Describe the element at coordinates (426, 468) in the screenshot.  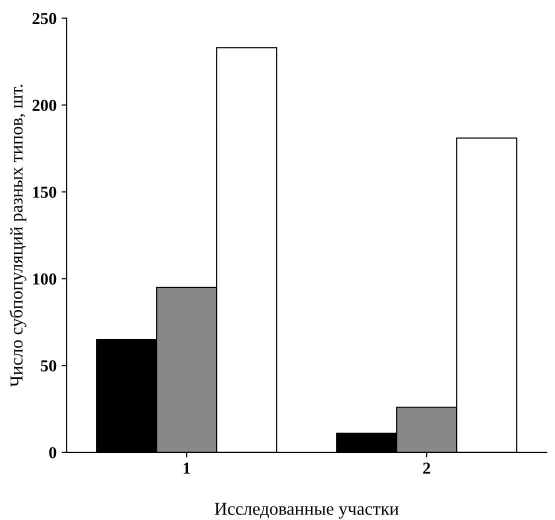
I see `x-tick-label: 2` at that location.